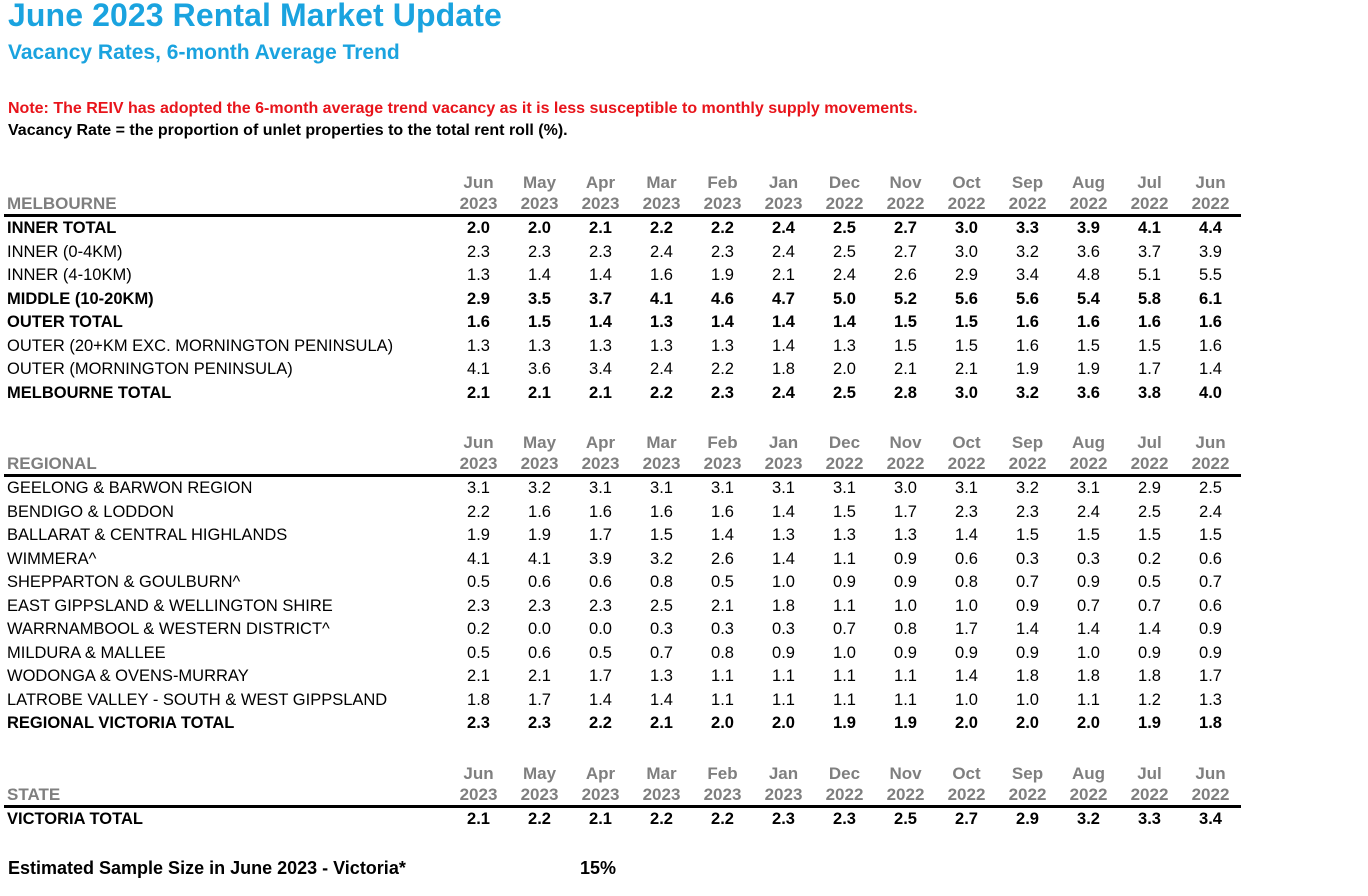  Describe the element at coordinates (1149, 251) in the screenshot. I see `vacancy-value: 3.7` at that location.